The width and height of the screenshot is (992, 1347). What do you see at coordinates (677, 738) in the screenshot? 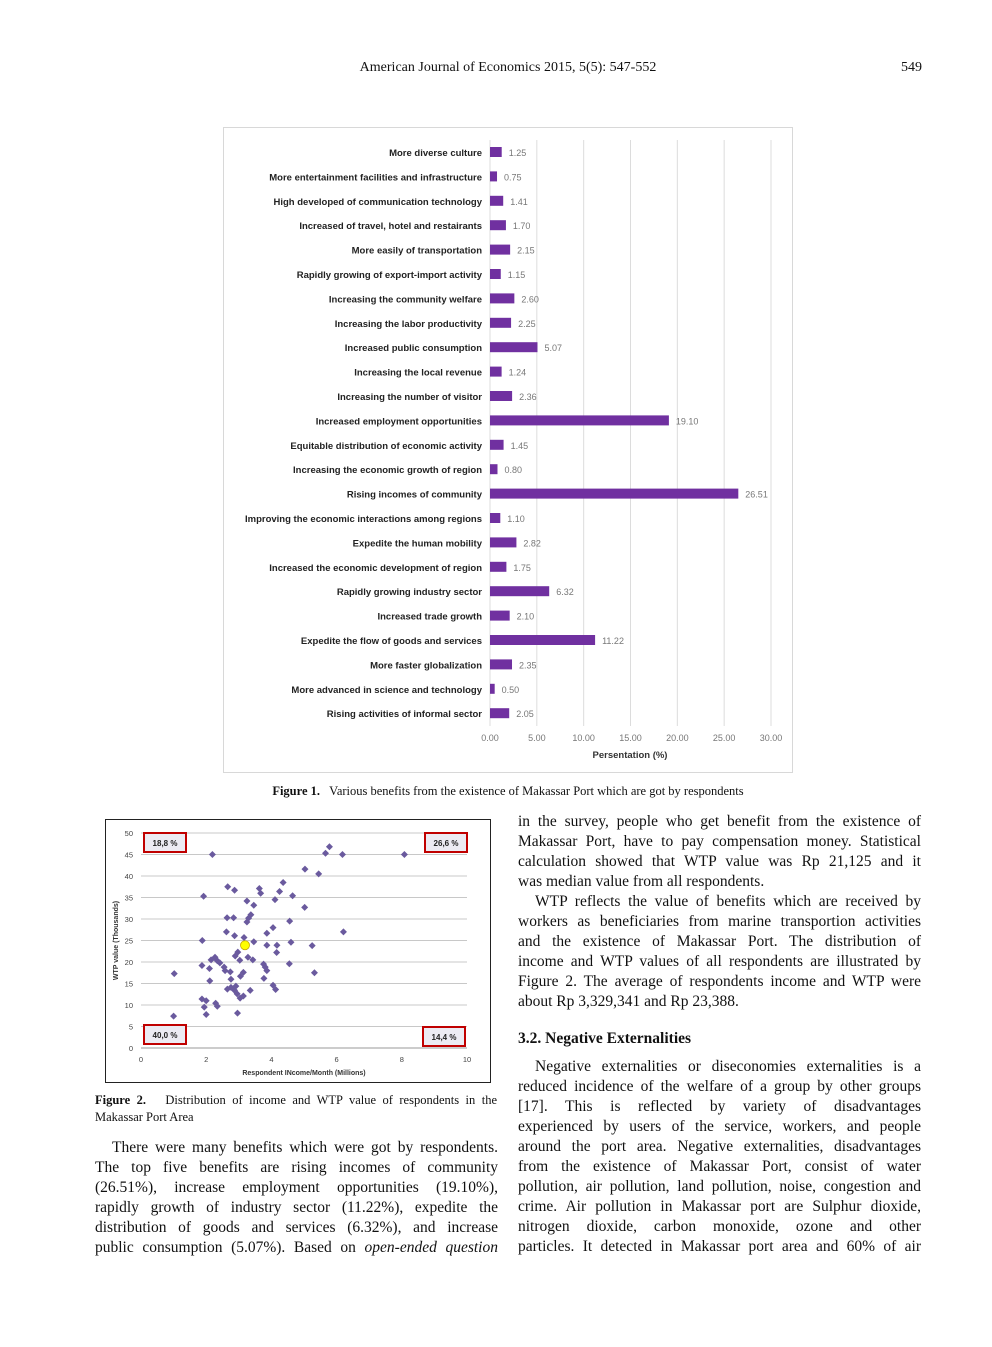
I see `x-tick-label: 20.00` at bounding box center [677, 738].